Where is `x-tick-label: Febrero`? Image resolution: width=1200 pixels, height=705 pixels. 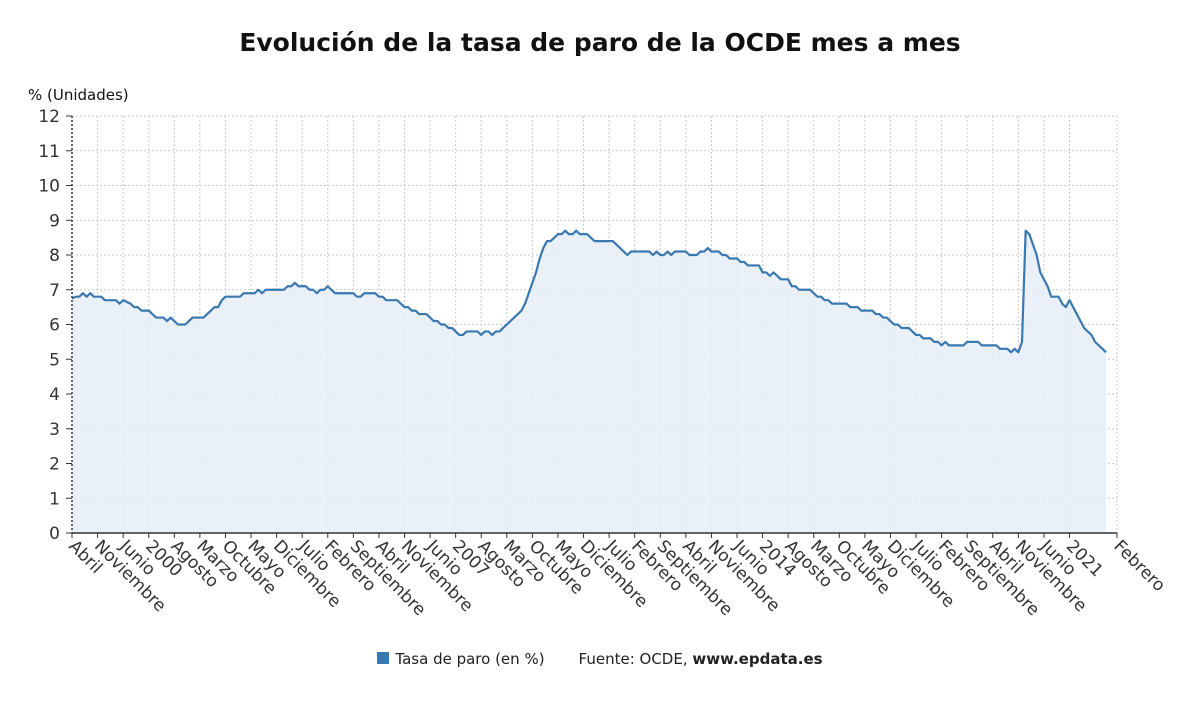 x-tick-label: Febrero is located at coordinates (1139, 566).